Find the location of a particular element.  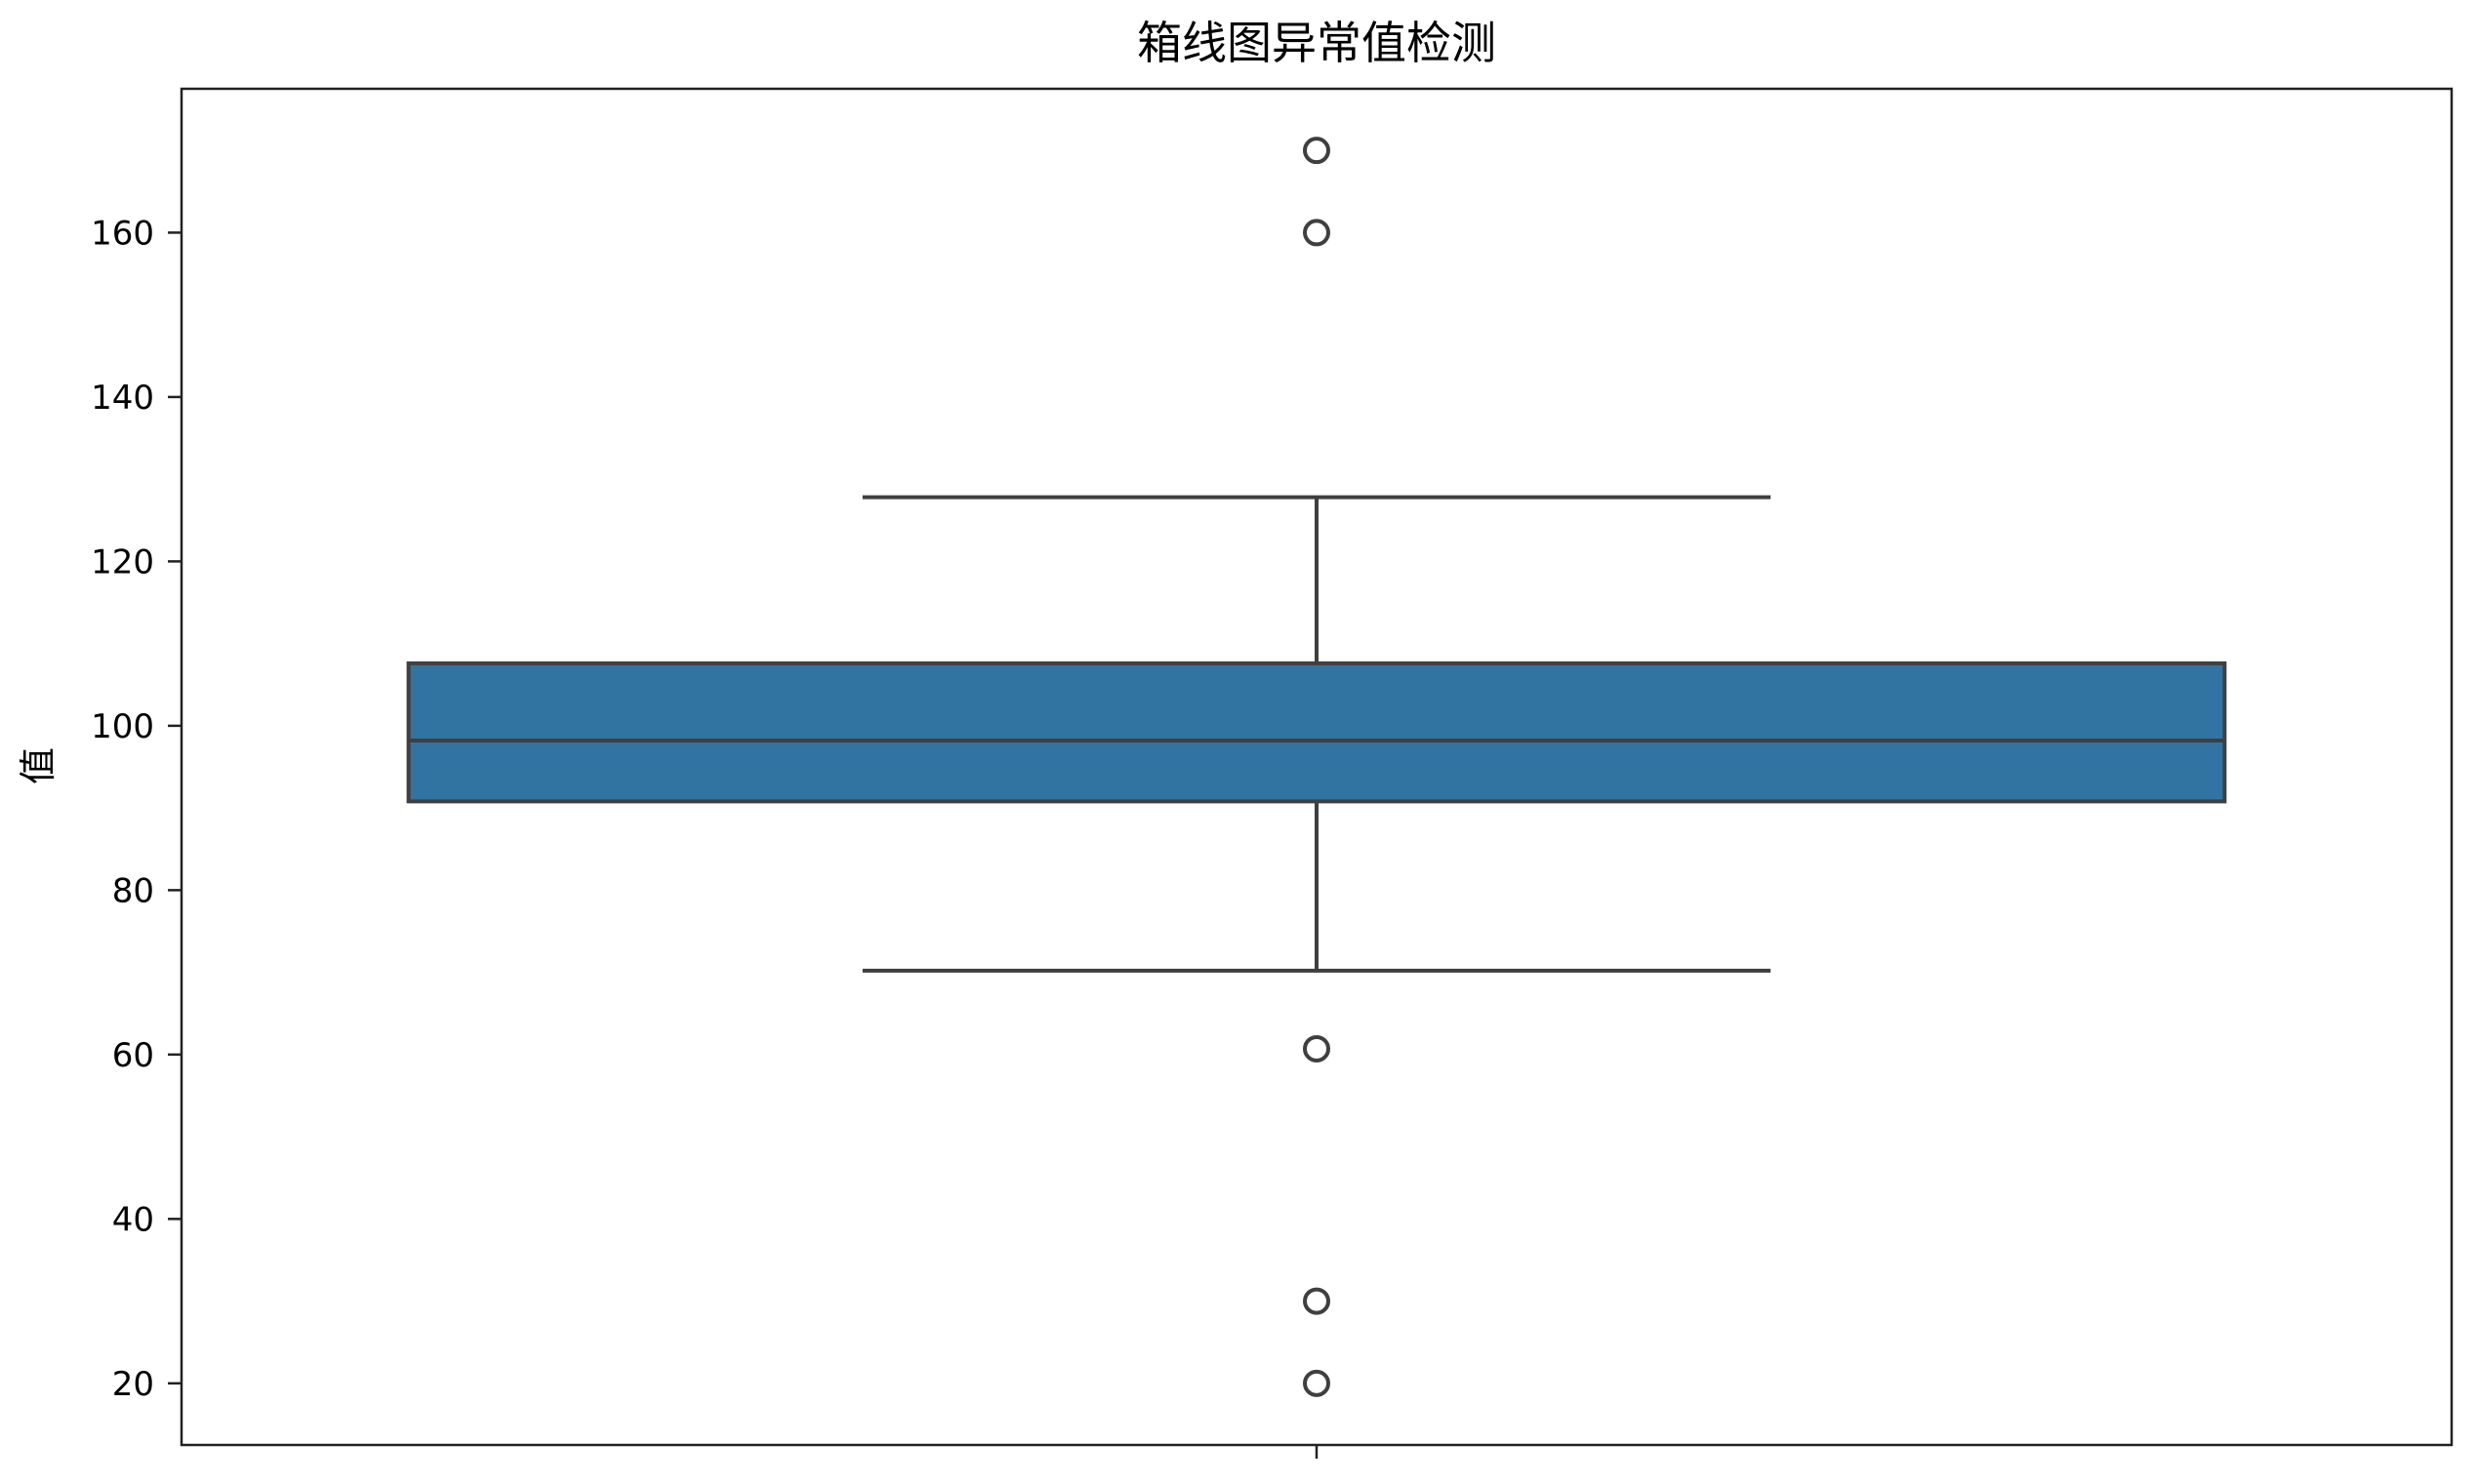

y-tick-label: 160 is located at coordinates (122, 233).